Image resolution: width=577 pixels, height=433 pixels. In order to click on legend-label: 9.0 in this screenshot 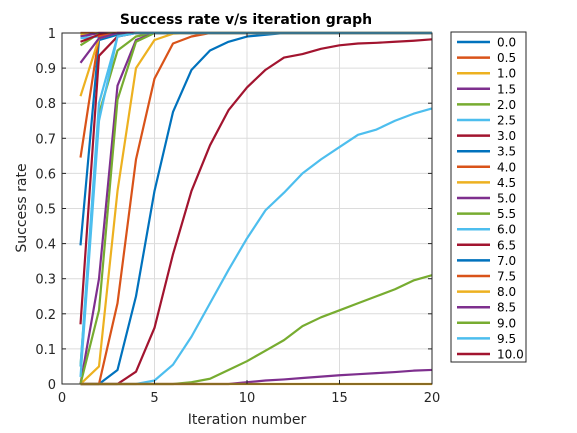, I will do `click(506, 323)`.